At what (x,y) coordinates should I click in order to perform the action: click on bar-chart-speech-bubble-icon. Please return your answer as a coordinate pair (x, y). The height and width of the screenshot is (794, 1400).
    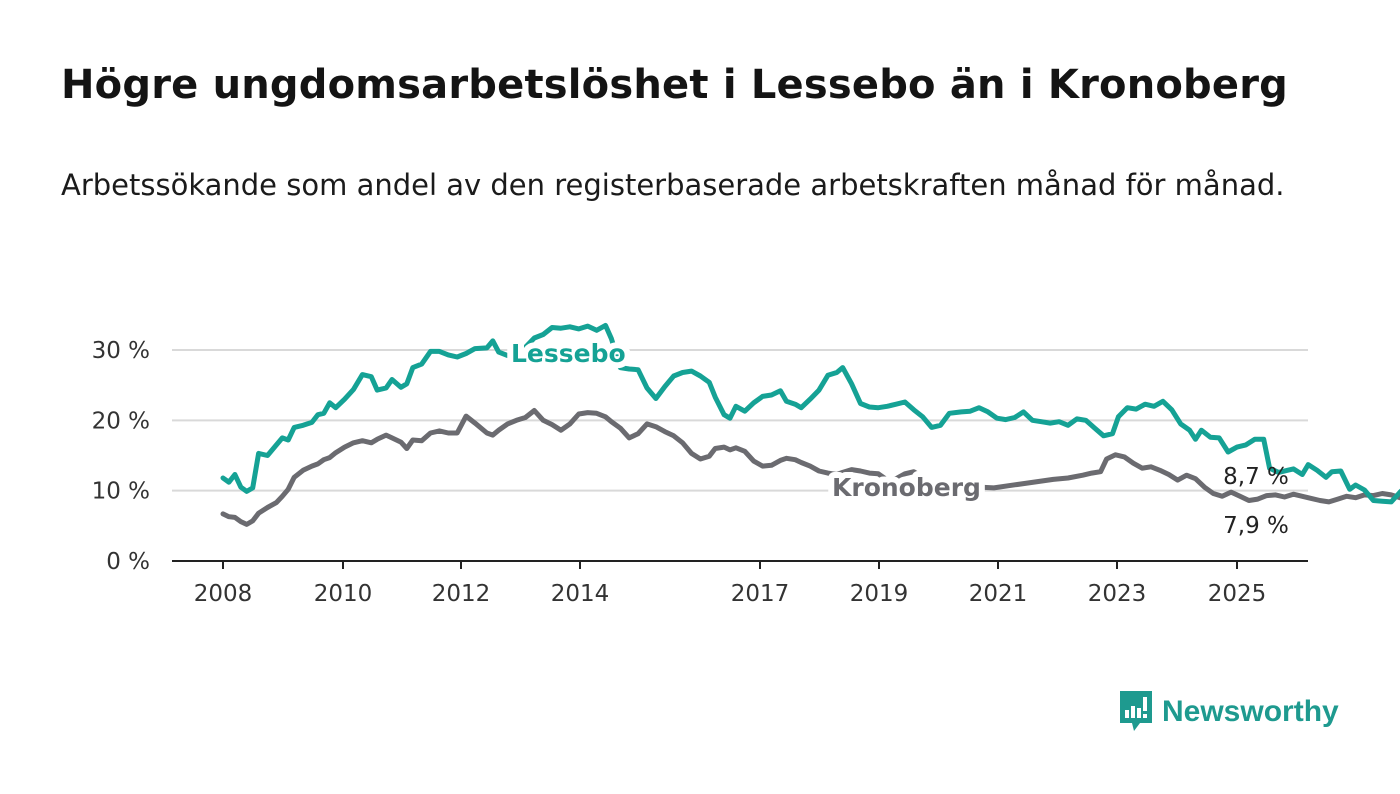
    Looking at the image, I should click on (1136, 711).